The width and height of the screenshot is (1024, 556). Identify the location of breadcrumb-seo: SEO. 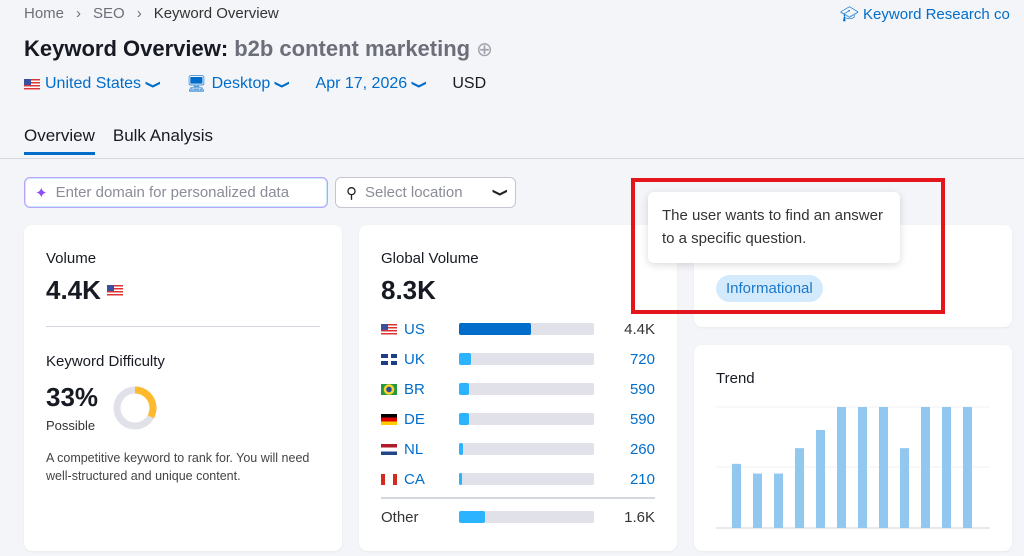
(109, 13).